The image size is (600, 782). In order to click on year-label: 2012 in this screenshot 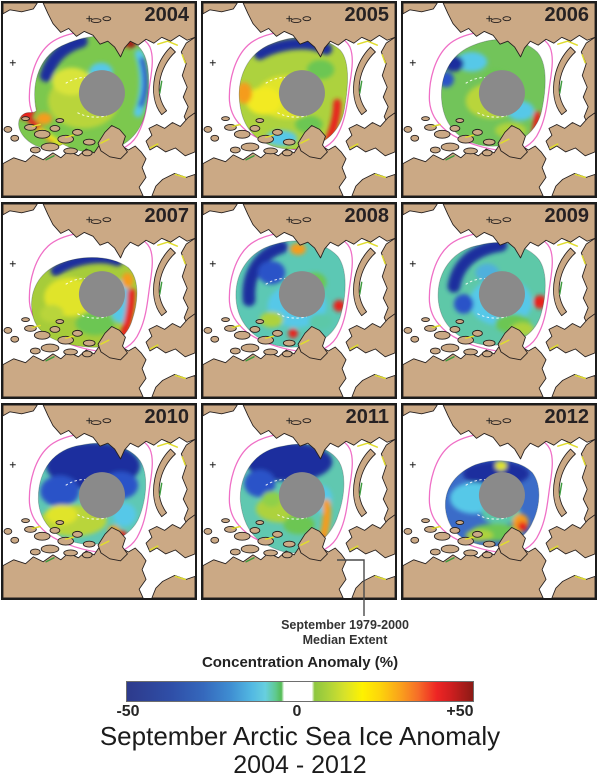, I will do `click(567, 417)`.